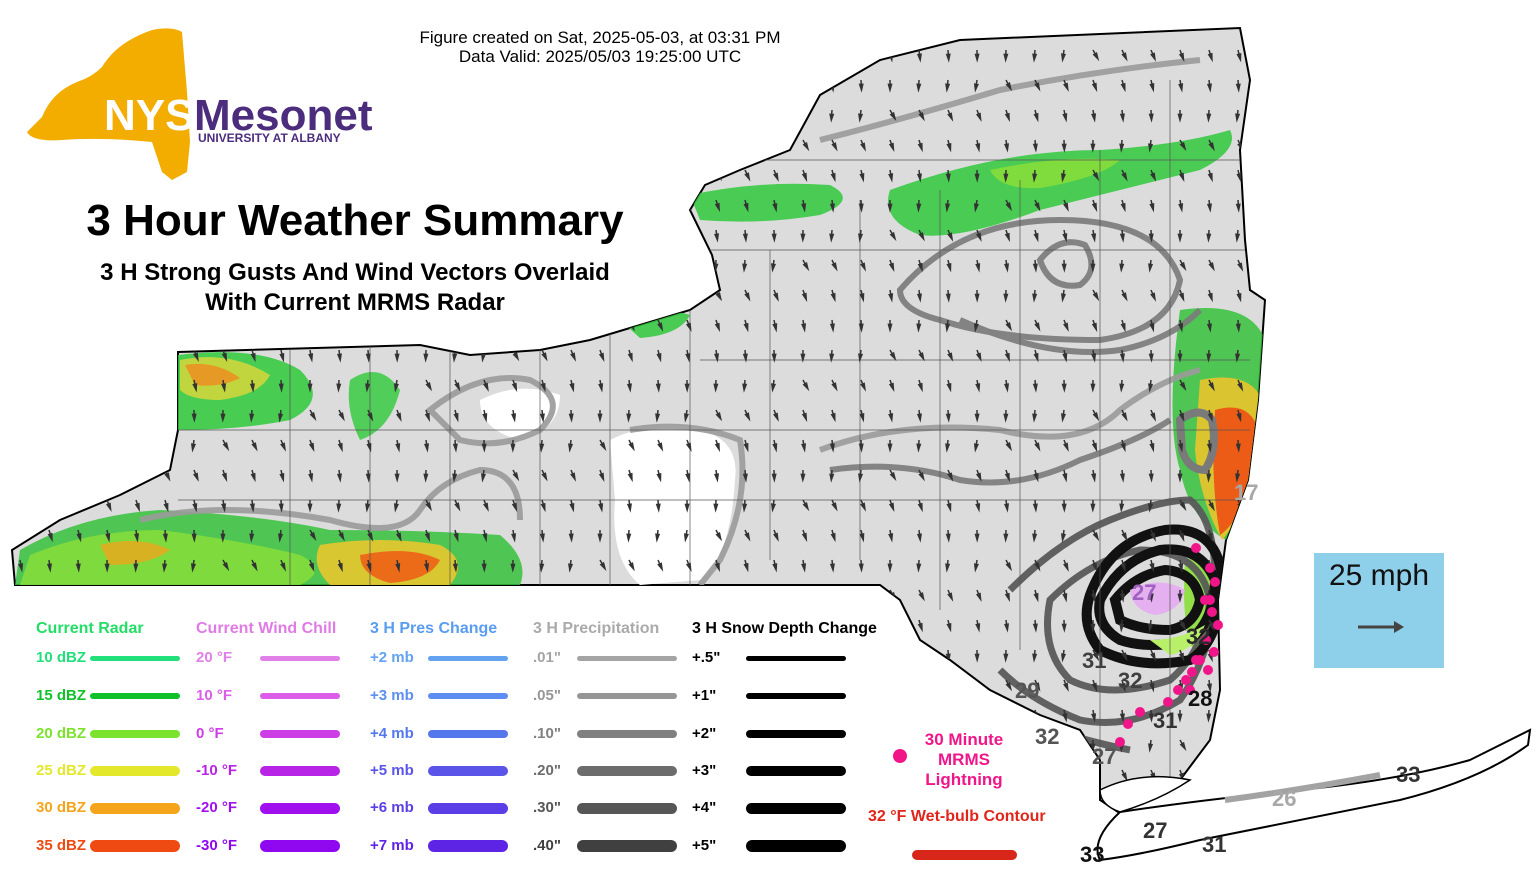  Describe the element at coordinates (135, 734) in the screenshot. I see `legend-radar-swatch` at that location.